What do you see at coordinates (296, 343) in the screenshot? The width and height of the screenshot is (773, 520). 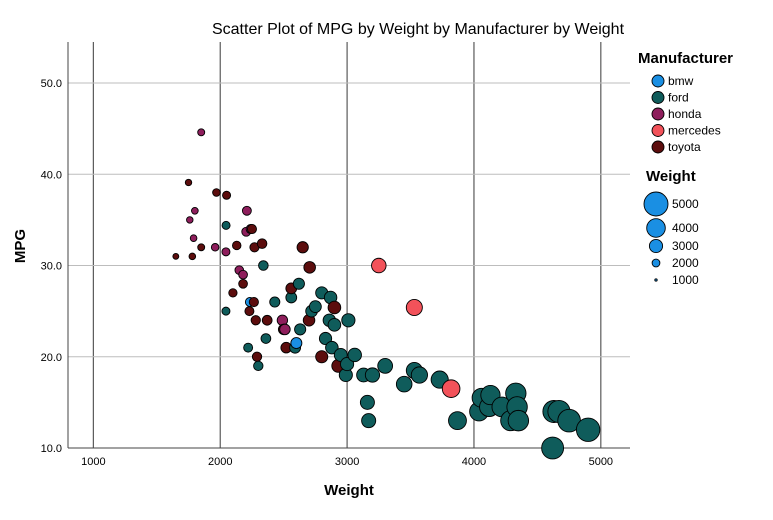 I see `data-point-bmw` at bounding box center [296, 343].